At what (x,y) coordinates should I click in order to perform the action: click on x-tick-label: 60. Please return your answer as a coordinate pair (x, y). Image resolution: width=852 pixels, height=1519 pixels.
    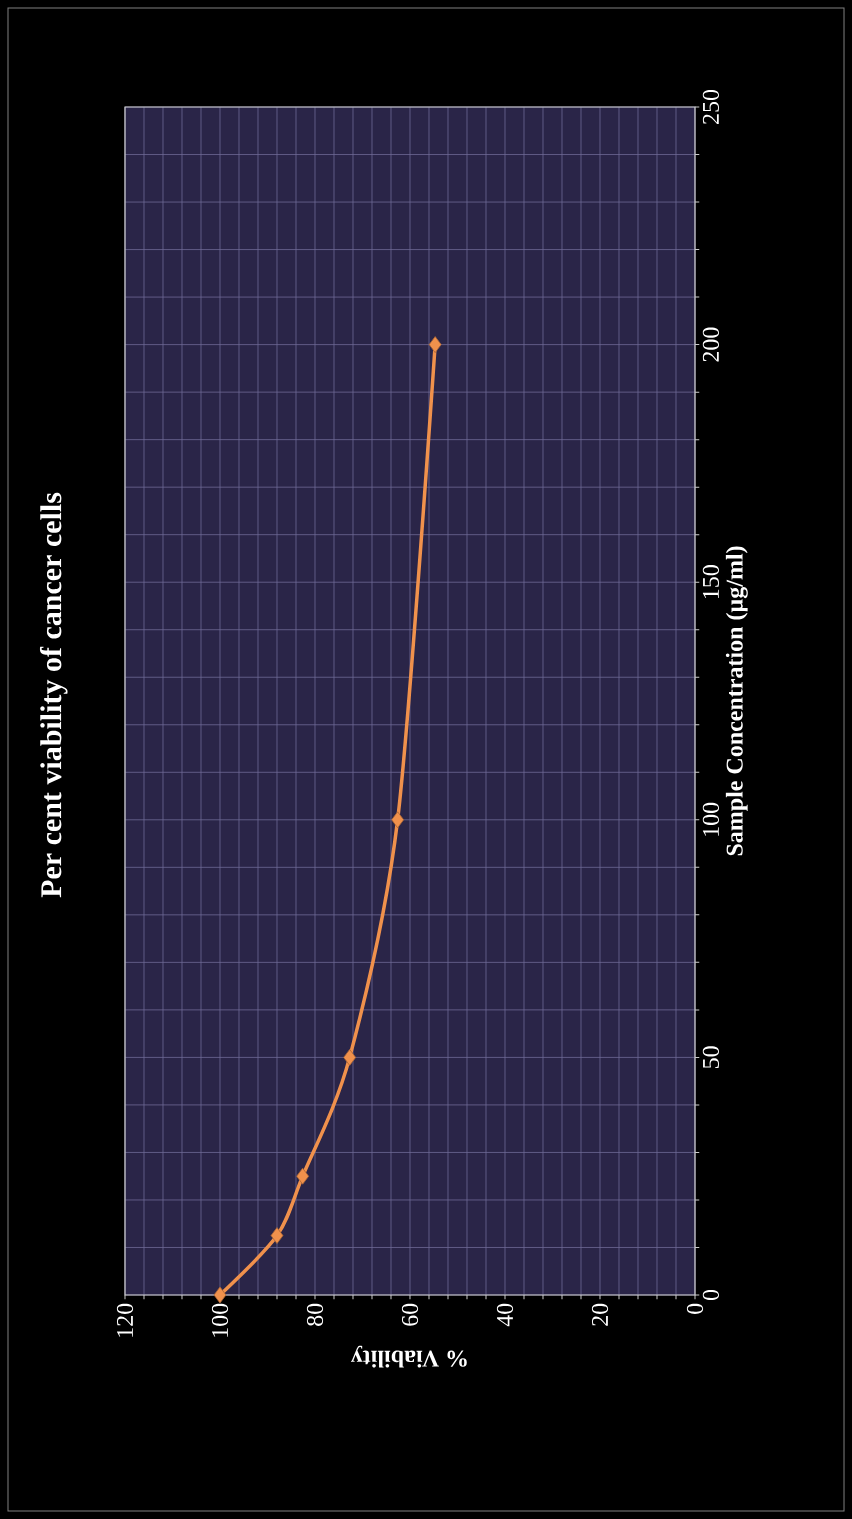
    Looking at the image, I should click on (410, 1314).